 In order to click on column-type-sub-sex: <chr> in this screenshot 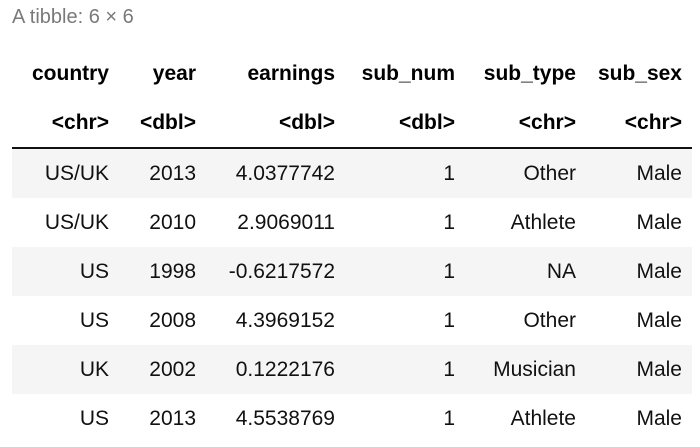, I will do `click(639, 123)`.